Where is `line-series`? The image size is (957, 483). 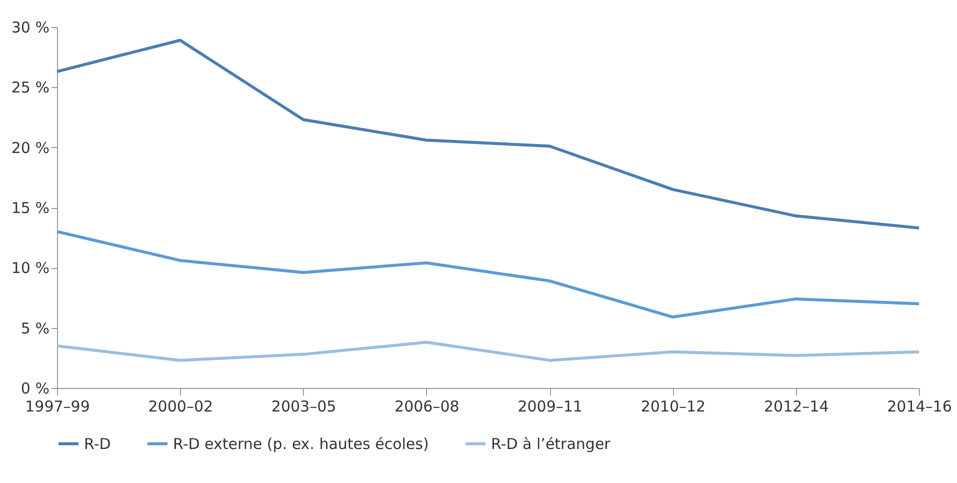
line-series is located at coordinates (488, 351).